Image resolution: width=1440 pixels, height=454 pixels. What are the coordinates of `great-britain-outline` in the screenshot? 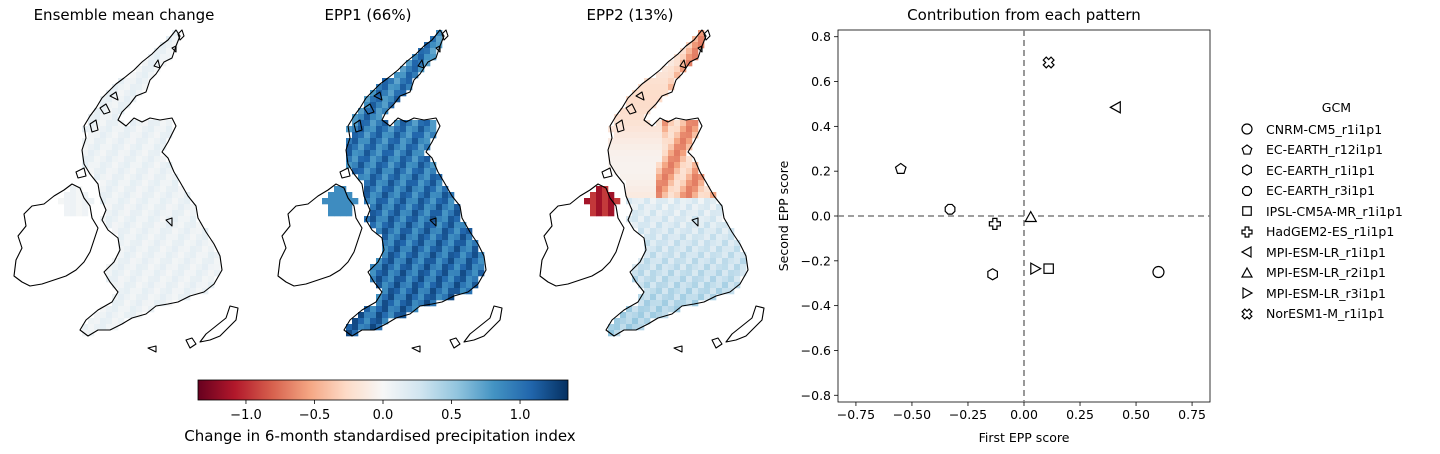 It's located at (677, 183).